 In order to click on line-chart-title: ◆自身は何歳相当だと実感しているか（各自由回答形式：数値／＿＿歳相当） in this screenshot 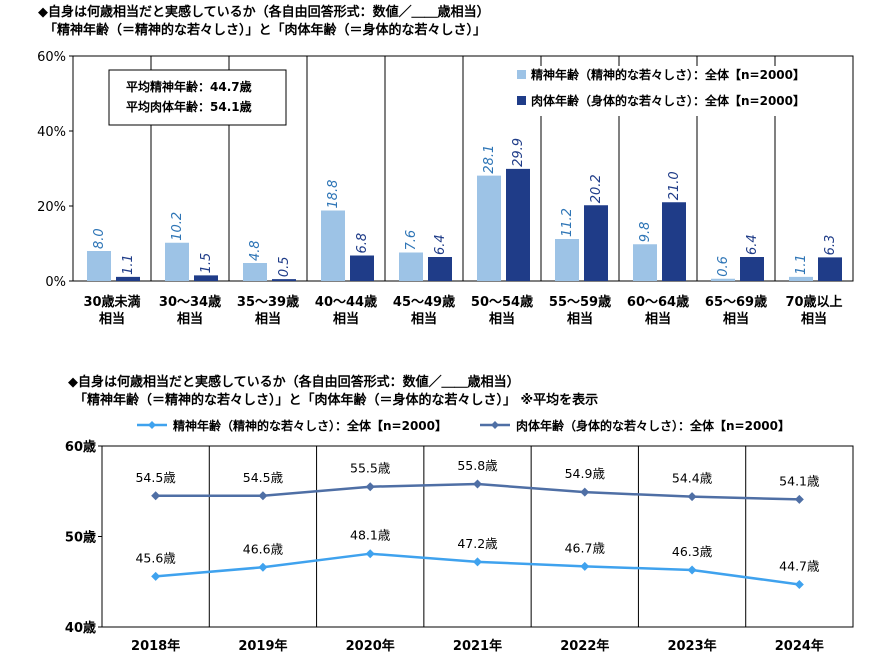, I will do `click(294, 382)`.